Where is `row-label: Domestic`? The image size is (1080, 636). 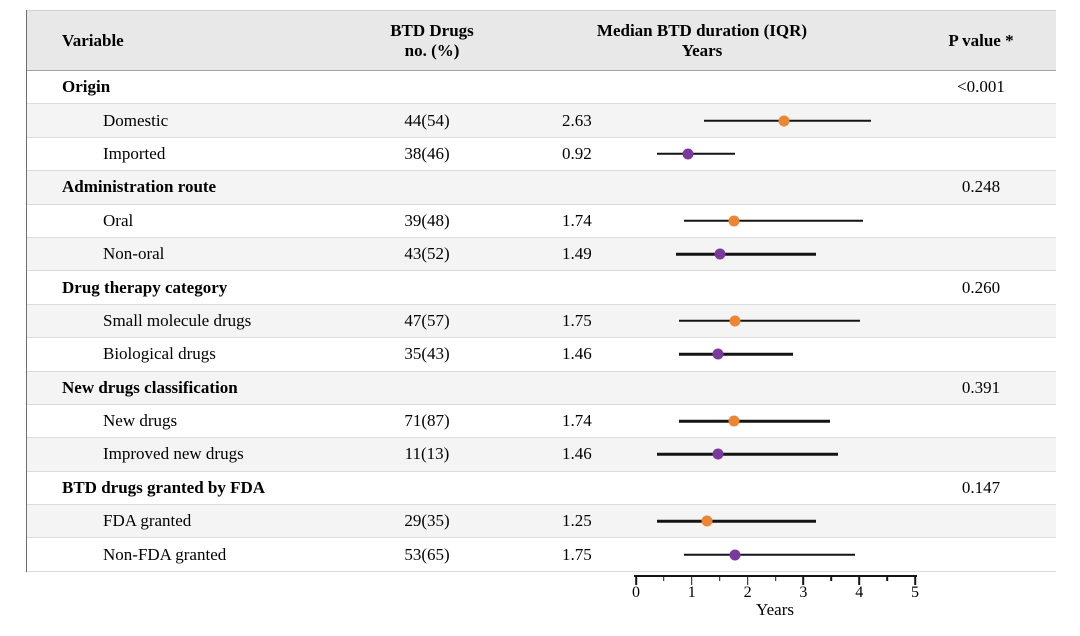
row-label: Domestic is located at coordinates (136, 120).